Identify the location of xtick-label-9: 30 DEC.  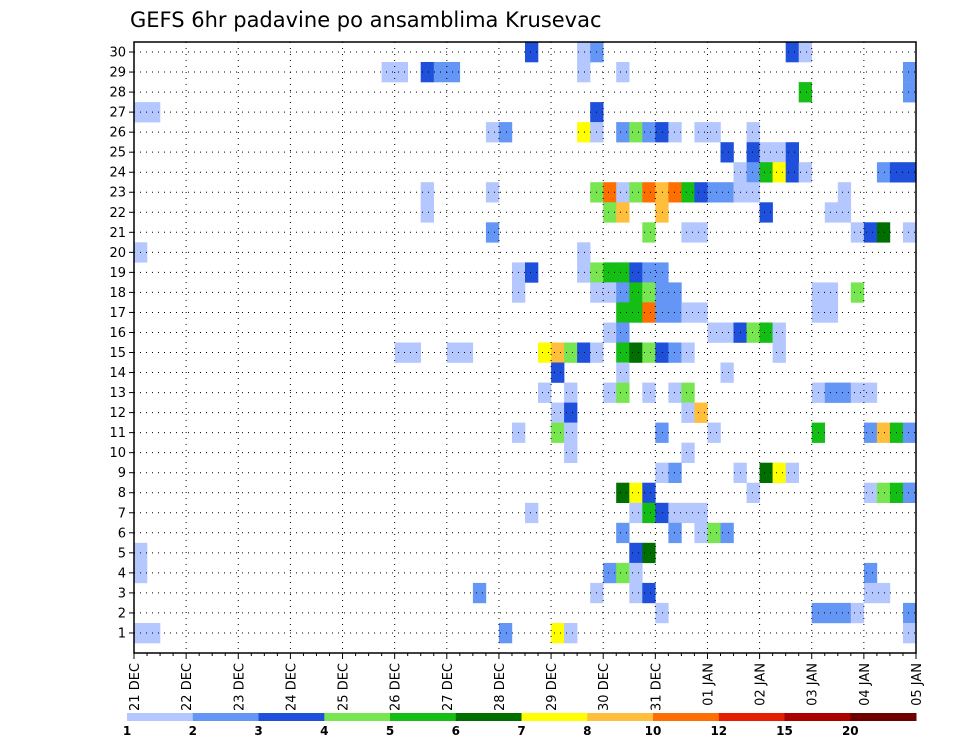
(604, 687).